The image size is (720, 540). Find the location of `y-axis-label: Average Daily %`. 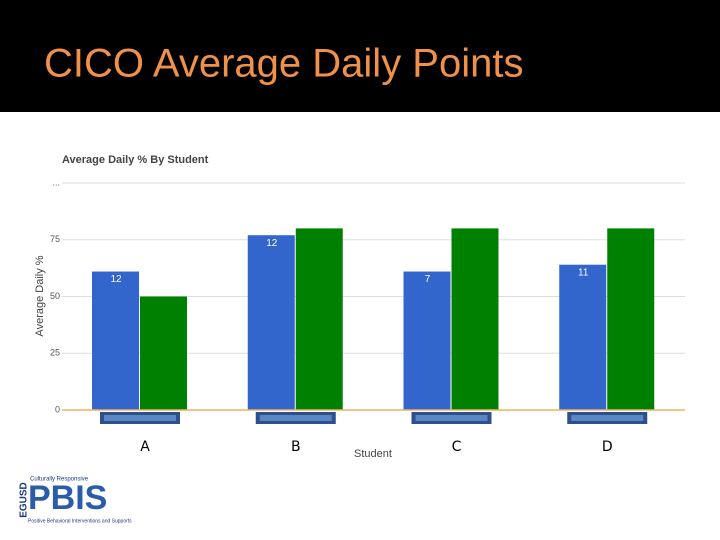

y-axis-label: Average Daily % is located at coordinates (40, 295).